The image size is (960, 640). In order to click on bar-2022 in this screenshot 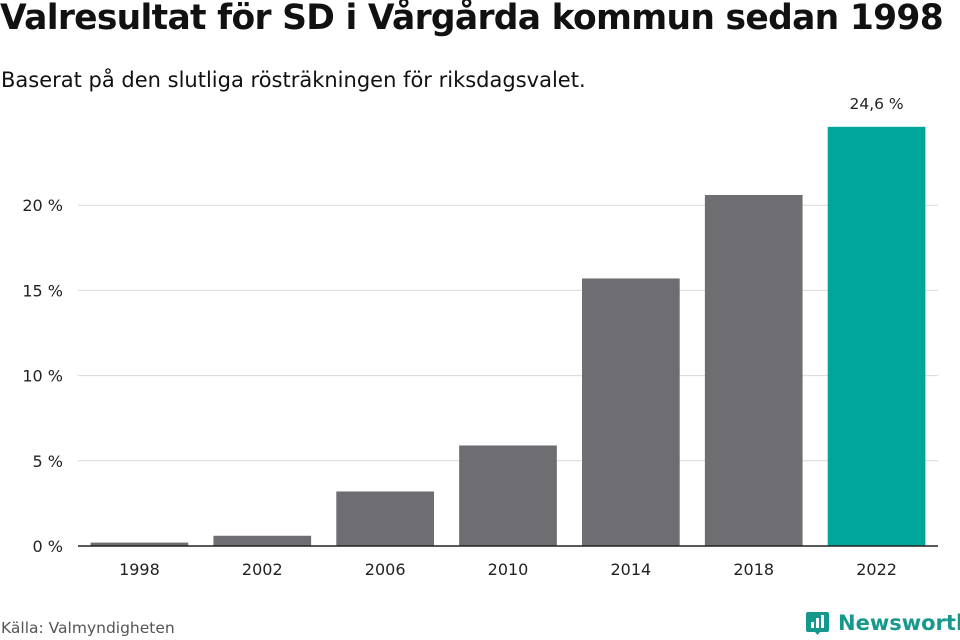, I will do `click(876, 336)`.